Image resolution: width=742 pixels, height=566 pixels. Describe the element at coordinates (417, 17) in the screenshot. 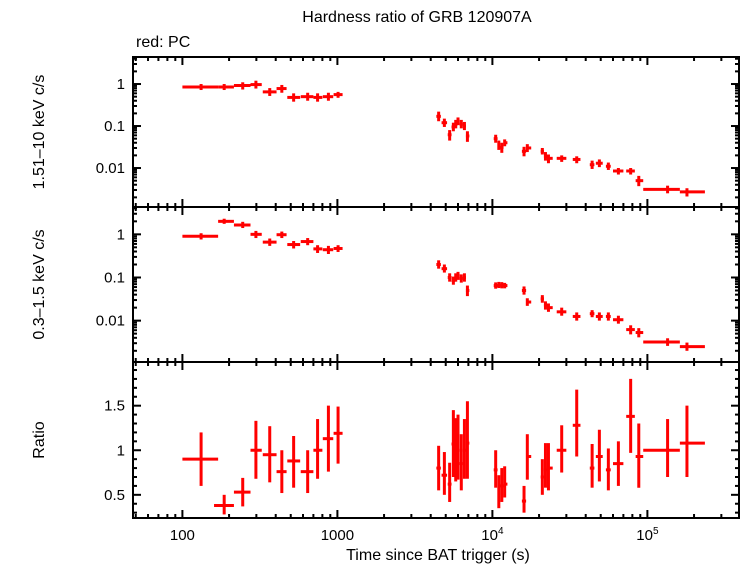

I see `chart-title: Hardness ratio of GRB 120907A` at that location.